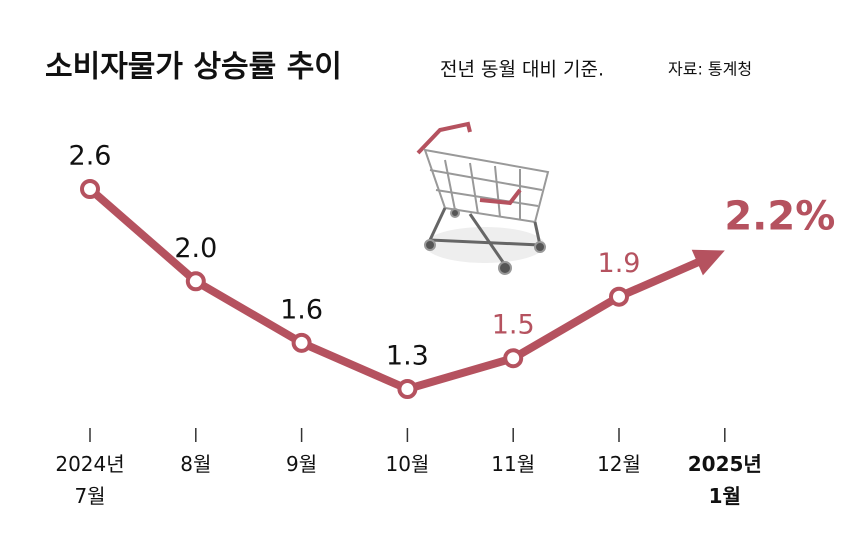  I want to click on chart-title: 소비자물가 상승률 추이, so click(193, 67).